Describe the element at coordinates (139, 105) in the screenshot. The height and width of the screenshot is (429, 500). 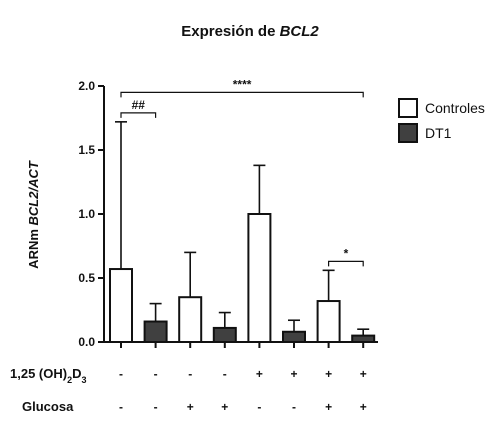
I see `significance-label: ##` at that location.